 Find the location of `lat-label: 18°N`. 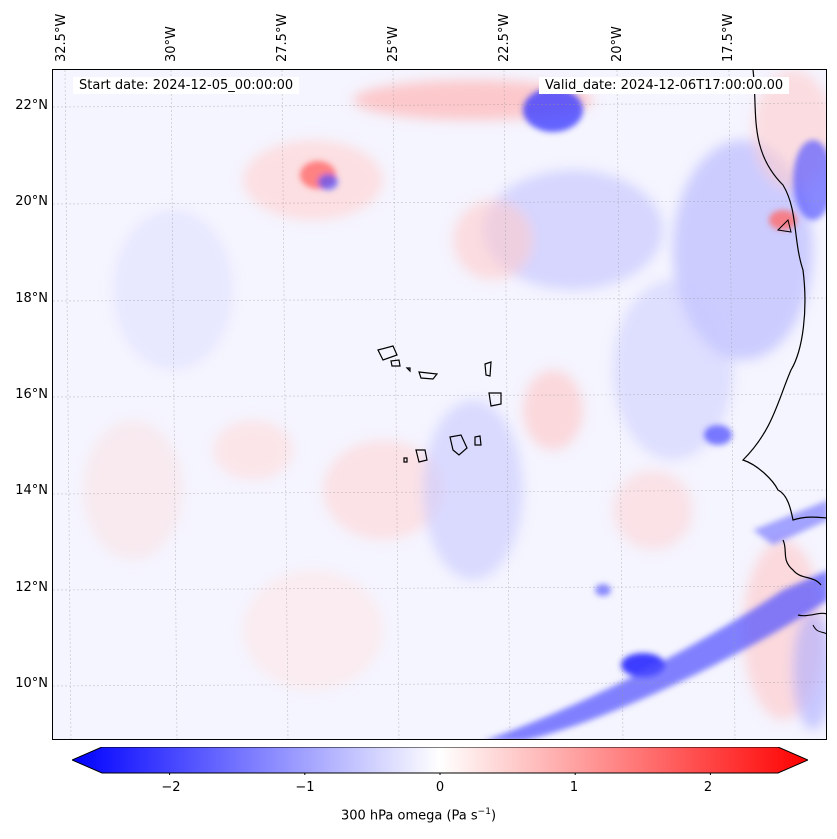

lat-label: 18°N is located at coordinates (31, 298).